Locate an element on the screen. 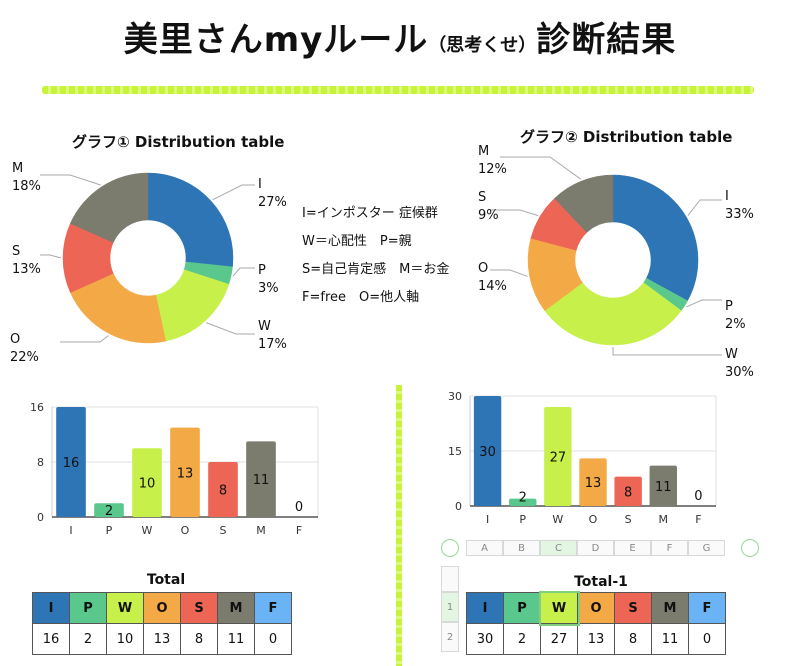 The width and height of the screenshot is (800, 666). bar1-value-label-m: 11 is located at coordinates (261, 480).